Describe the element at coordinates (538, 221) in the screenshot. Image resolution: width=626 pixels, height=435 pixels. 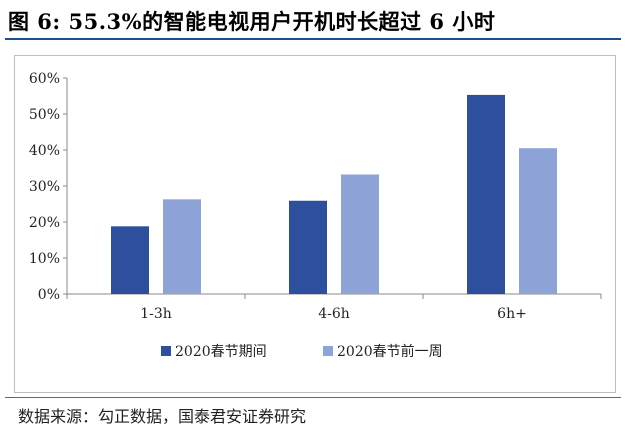
I see `bar-6h+-series-2` at that location.